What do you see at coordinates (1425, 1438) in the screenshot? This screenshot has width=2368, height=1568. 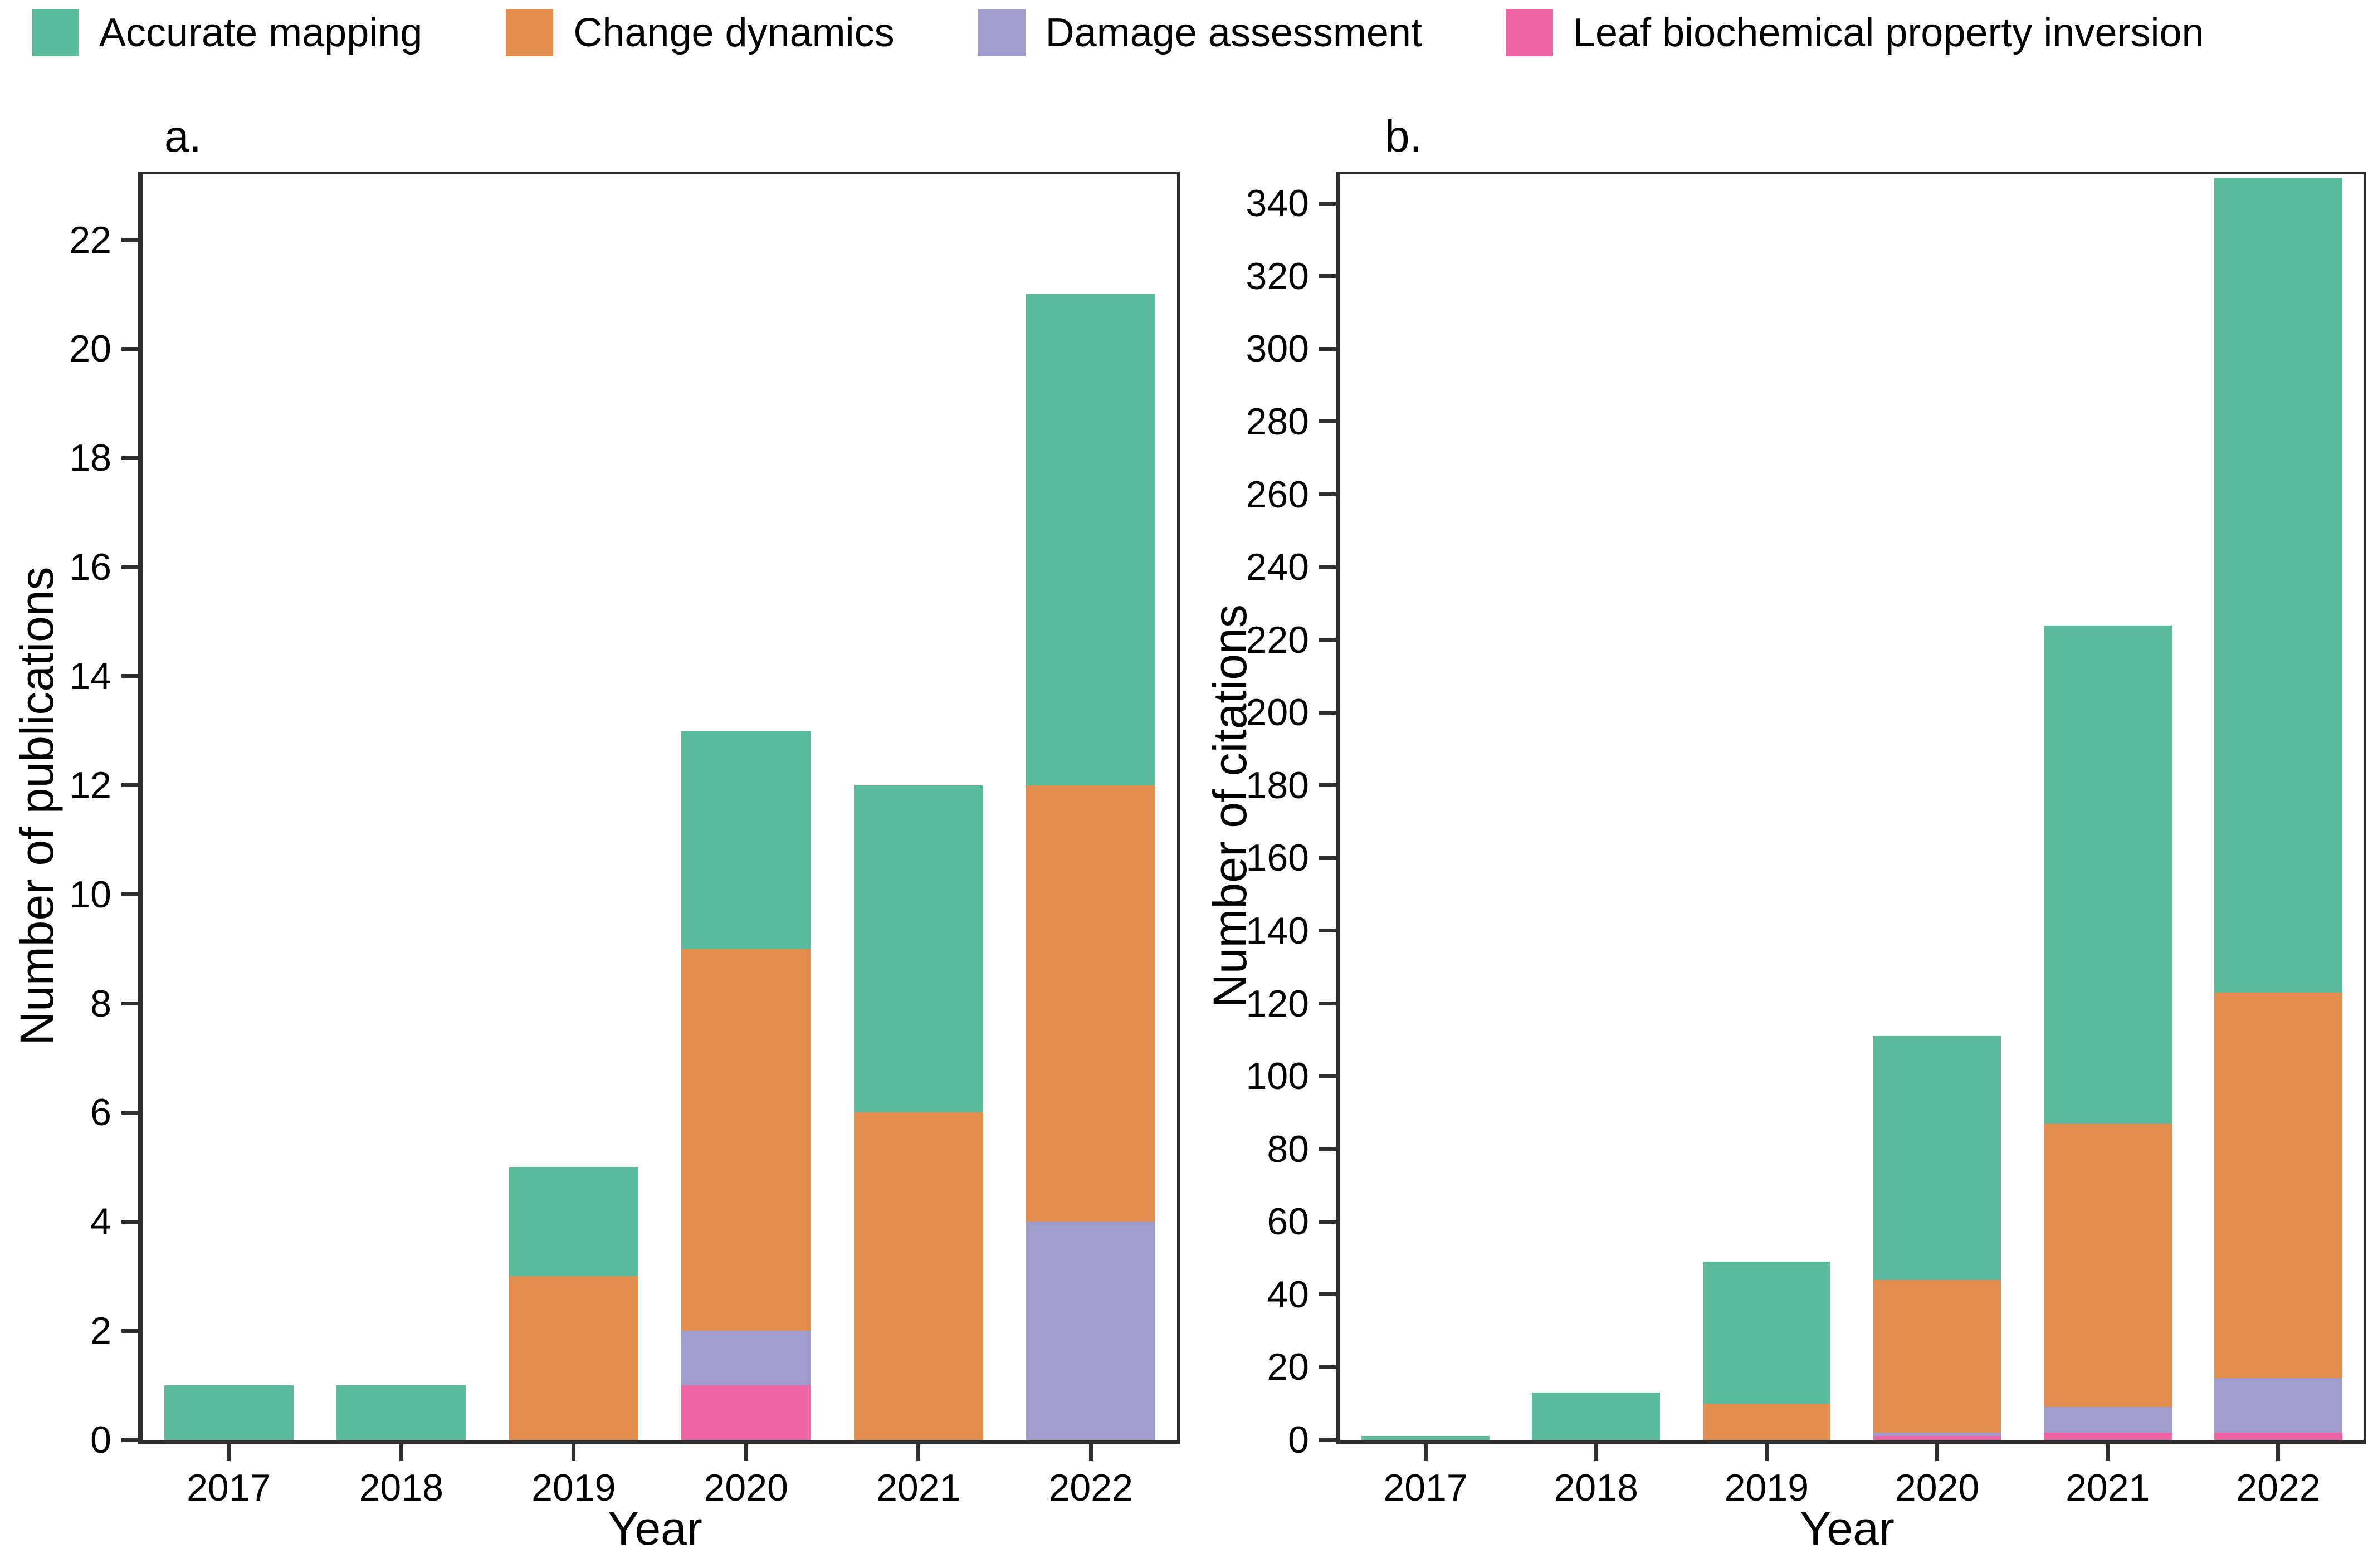 I see `bar-segment-b-2017` at bounding box center [1425, 1438].